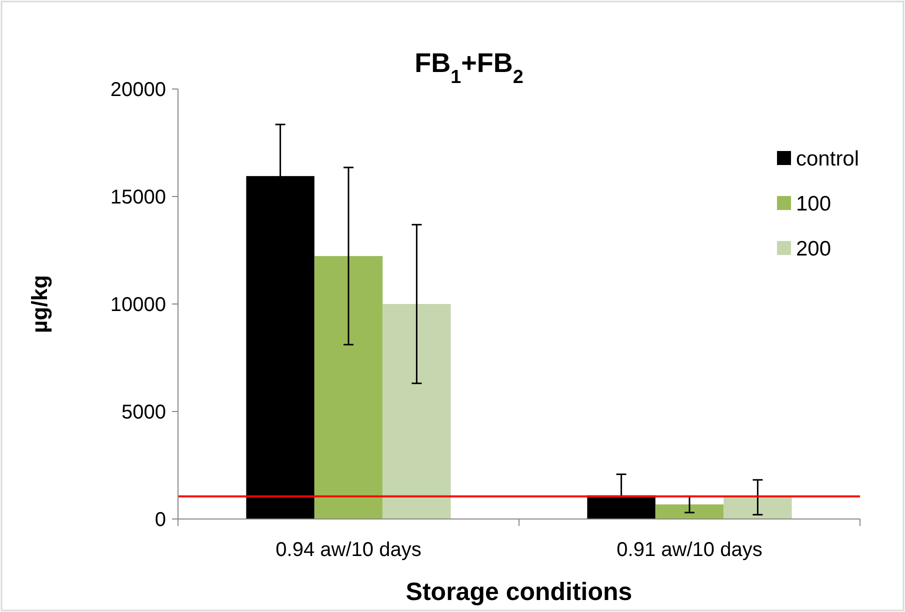 The width and height of the screenshot is (905, 612). I want to click on y-tick-label: 20000, so click(138, 90).